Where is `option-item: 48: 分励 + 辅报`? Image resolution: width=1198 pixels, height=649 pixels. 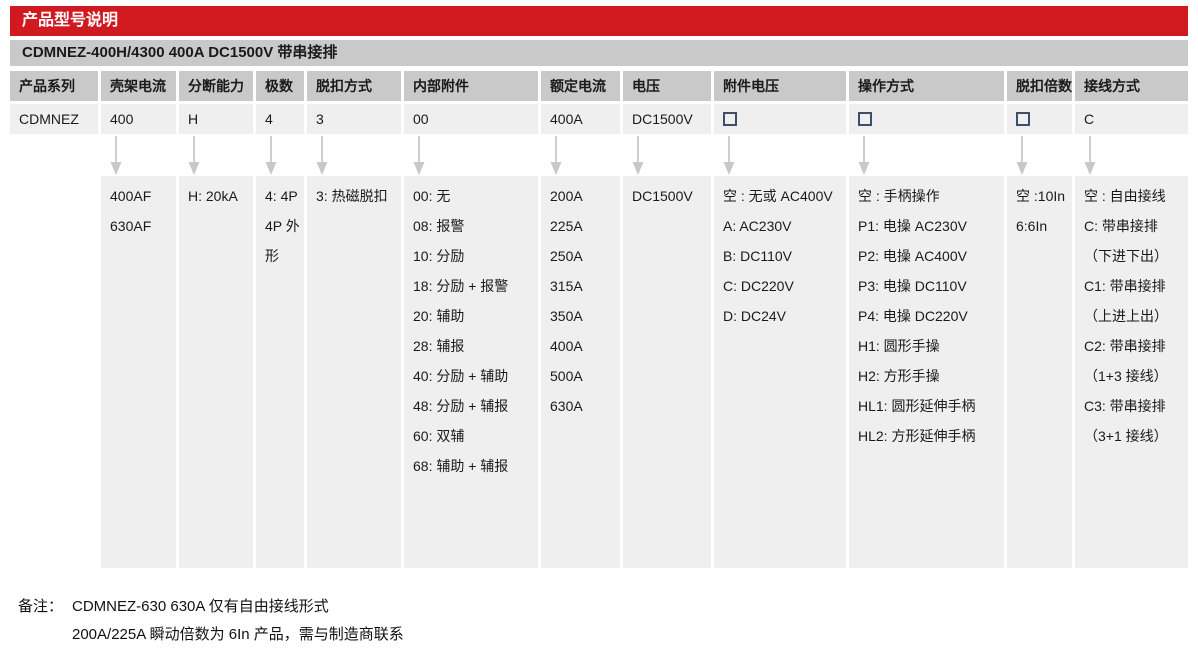
option-item: 48: 分励 + 辅报 is located at coordinates (461, 406).